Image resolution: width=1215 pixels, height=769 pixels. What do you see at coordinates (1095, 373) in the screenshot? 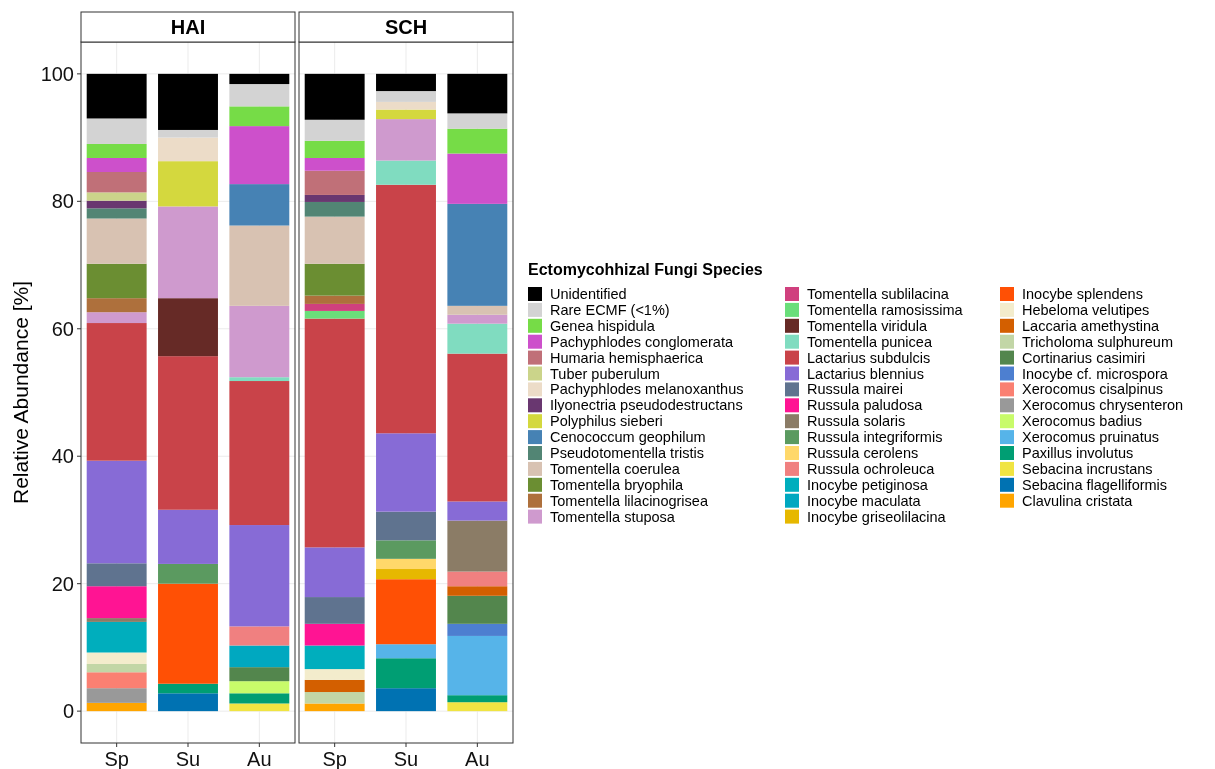
I see `legend-label: Inocybe cf. microspora` at bounding box center [1095, 373].